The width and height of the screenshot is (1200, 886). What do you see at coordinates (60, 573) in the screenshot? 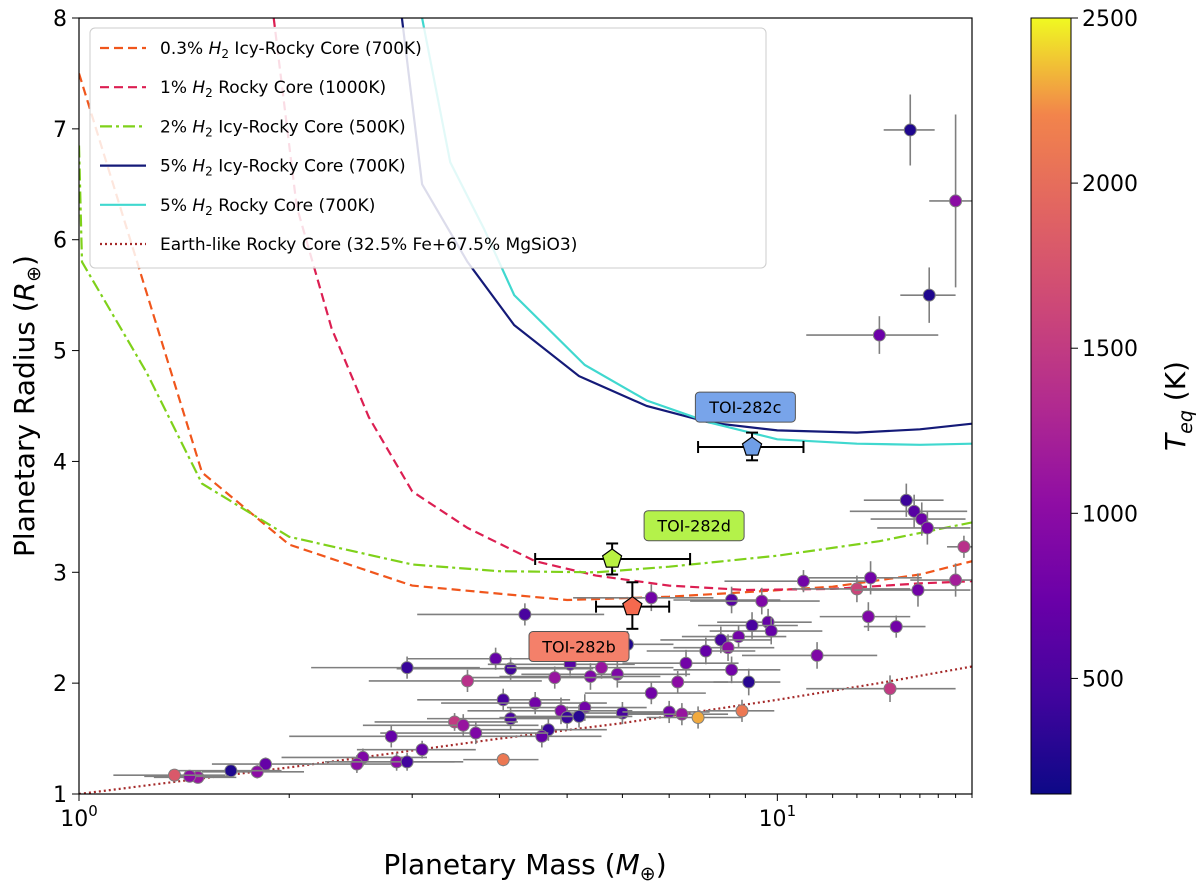
I see `y-tick-label: 3` at bounding box center [60, 573].